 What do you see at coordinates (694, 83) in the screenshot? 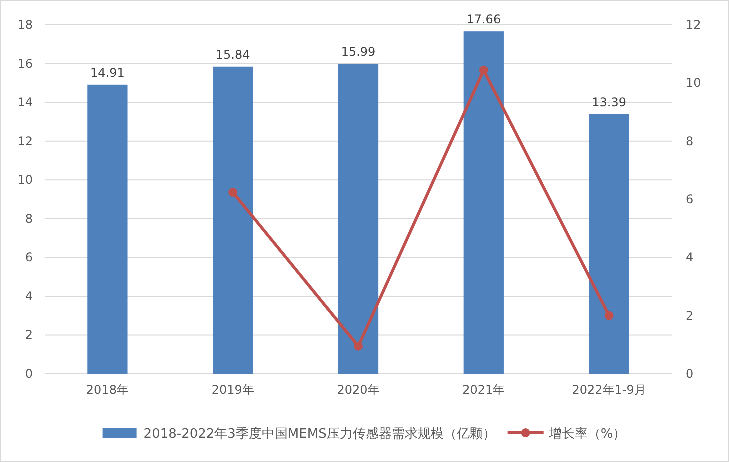
I see `y2-tick-label: 10` at bounding box center [694, 83].